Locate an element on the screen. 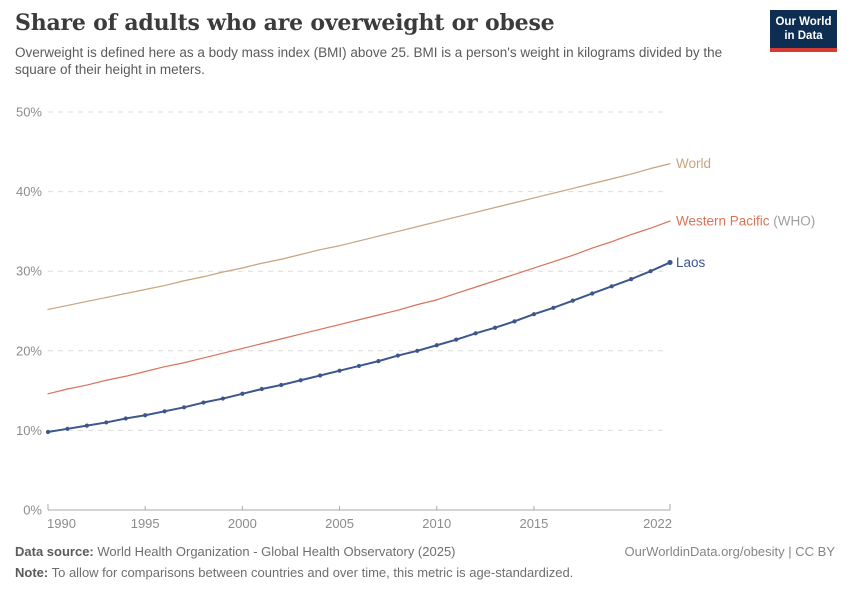 Image resolution: width=850 pixels, height=600 pixels. credit-link: OurWorldinData.org/obesity | CC BY is located at coordinates (730, 551).